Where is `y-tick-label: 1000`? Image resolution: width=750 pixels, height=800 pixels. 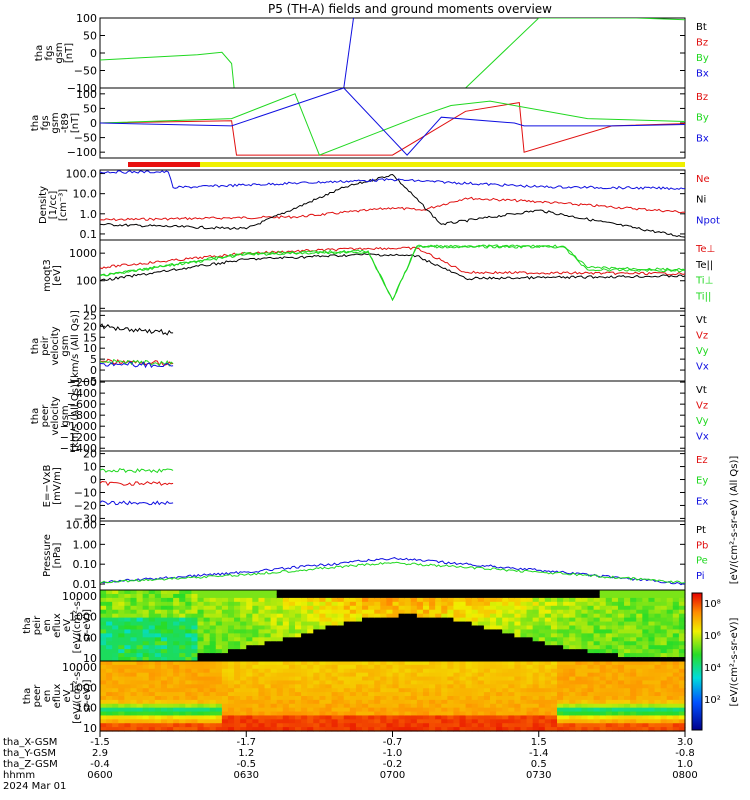 y-tick-label: 1000 is located at coordinates (83, 253).